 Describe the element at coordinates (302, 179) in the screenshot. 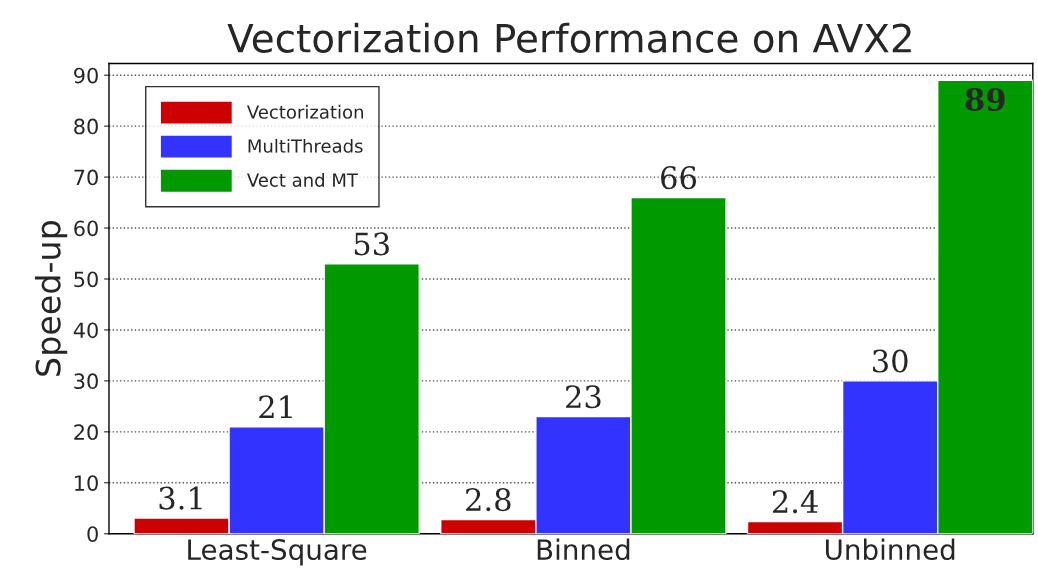

I see `legend-label: Vect and MT` at that location.